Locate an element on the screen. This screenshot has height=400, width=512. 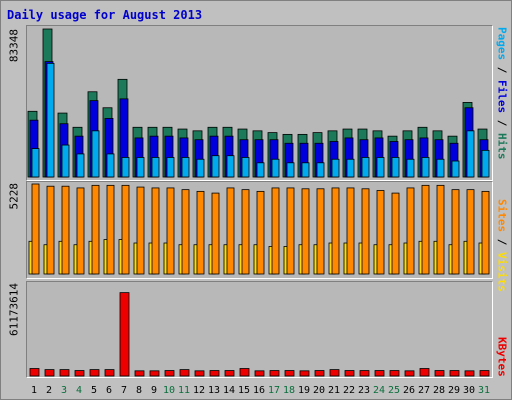
day-label: 14 is located at coordinates (229, 390).